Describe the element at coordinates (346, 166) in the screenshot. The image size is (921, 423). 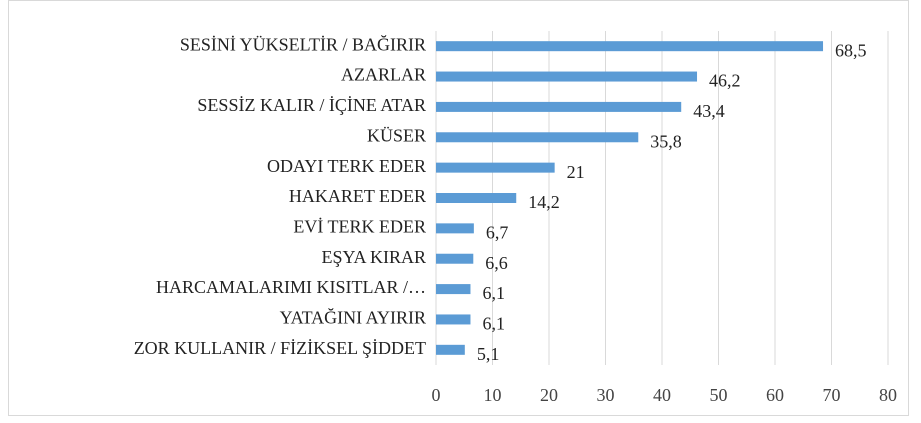
I see `y-tick-label: ODAYI TERK EDER` at that location.